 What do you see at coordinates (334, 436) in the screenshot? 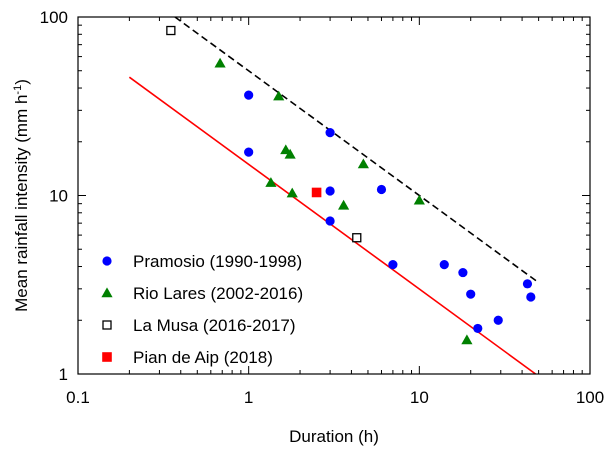
I see `x-axis-label: Duration (h)` at bounding box center [334, 436].